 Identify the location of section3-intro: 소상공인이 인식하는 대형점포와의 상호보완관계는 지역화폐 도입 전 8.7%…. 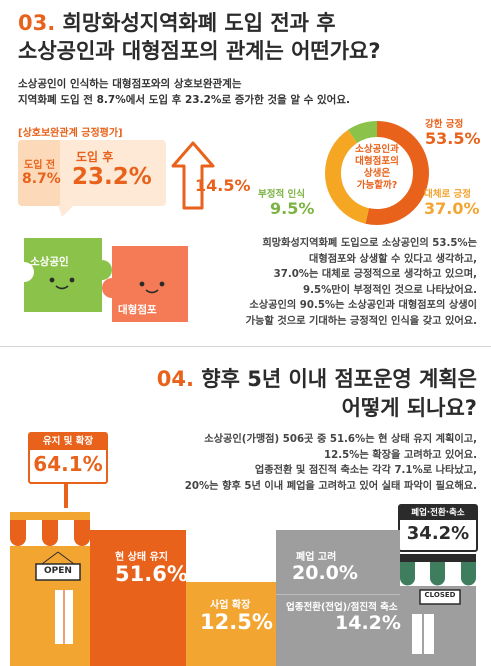
(184, 92).